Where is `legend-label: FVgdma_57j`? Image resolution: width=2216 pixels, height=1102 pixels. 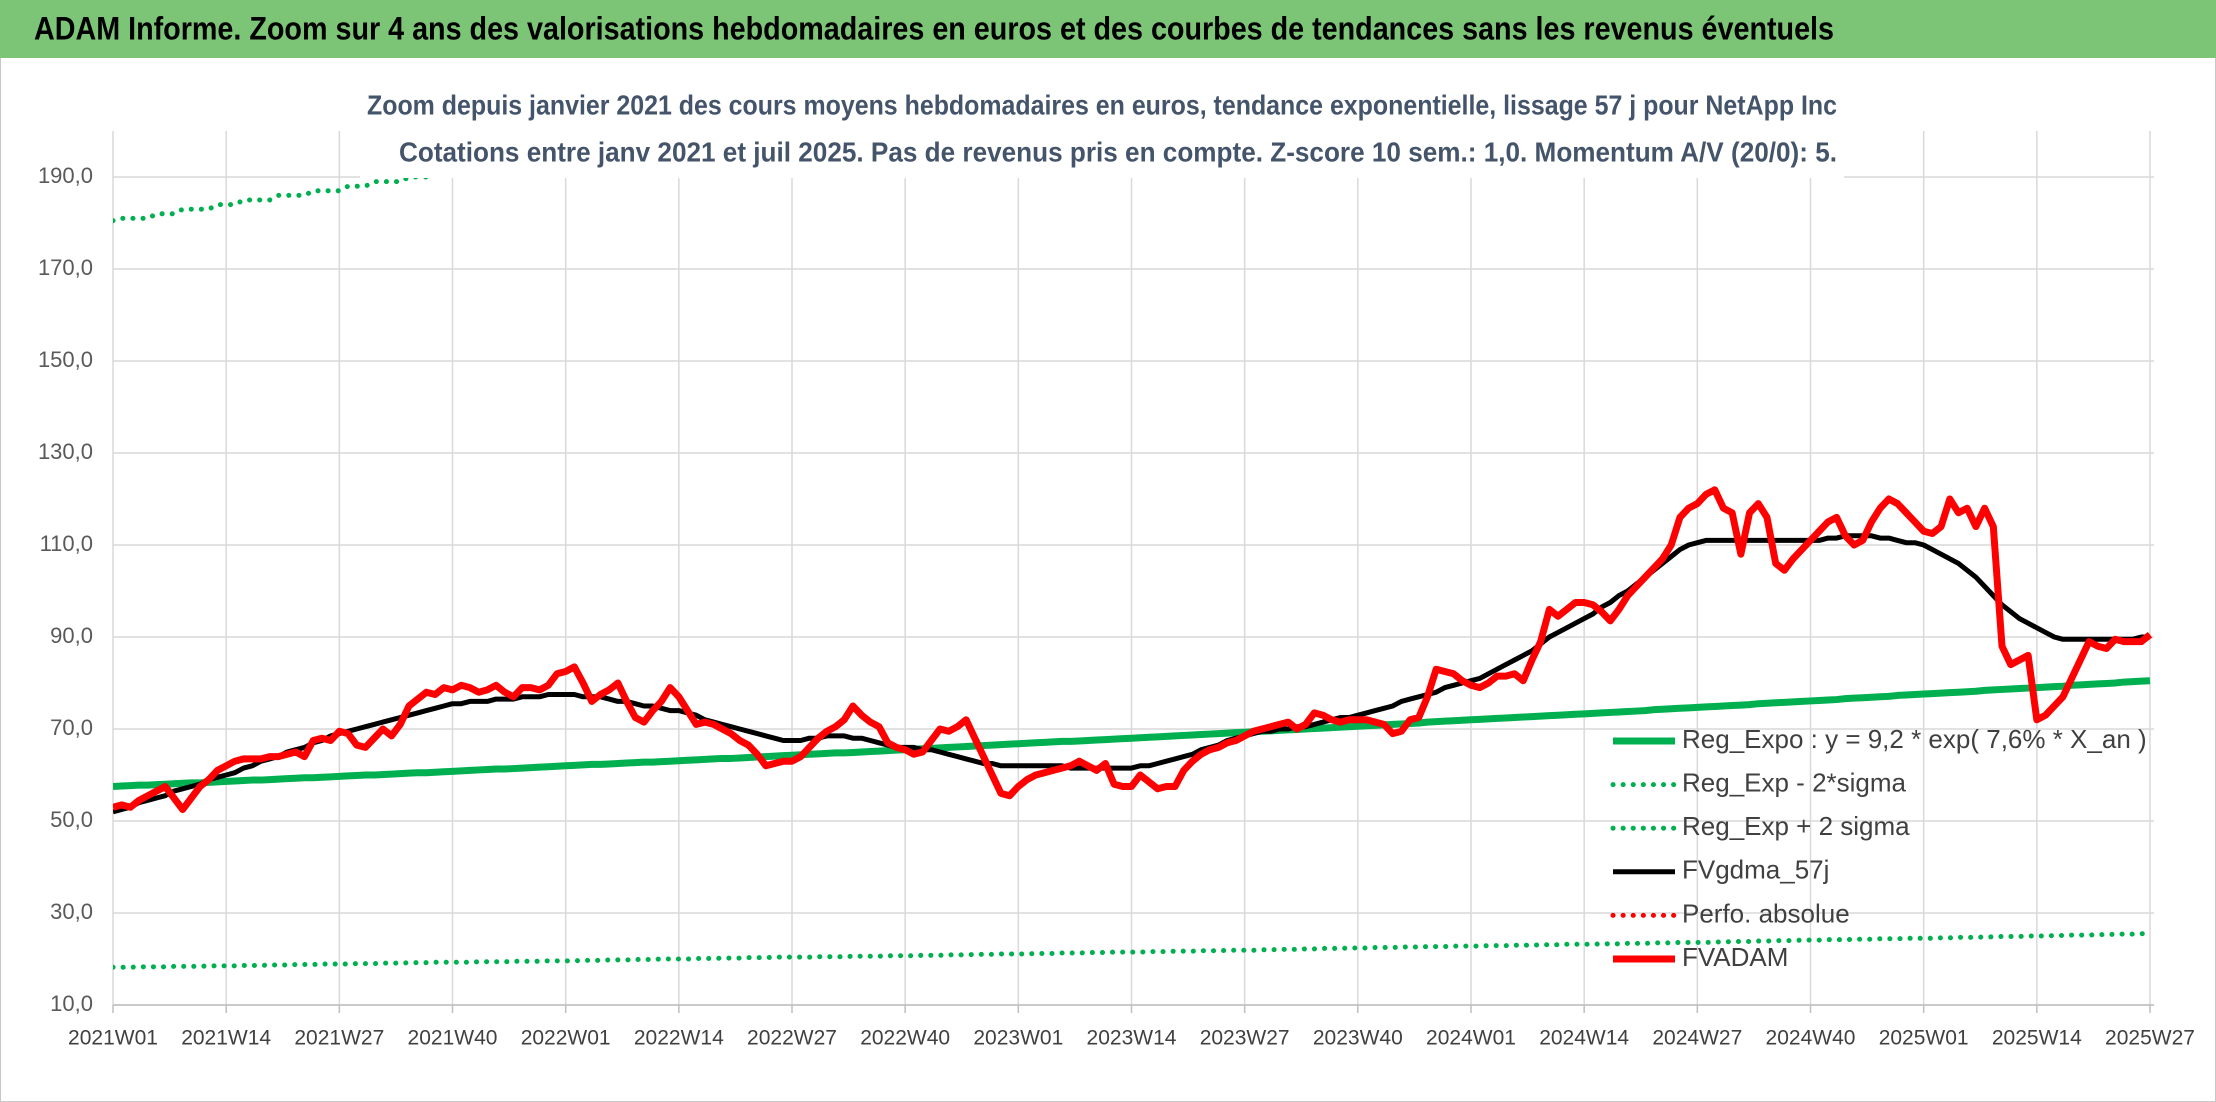 legend-label: FVgdma_57j is located at coordinates (1755, 870).